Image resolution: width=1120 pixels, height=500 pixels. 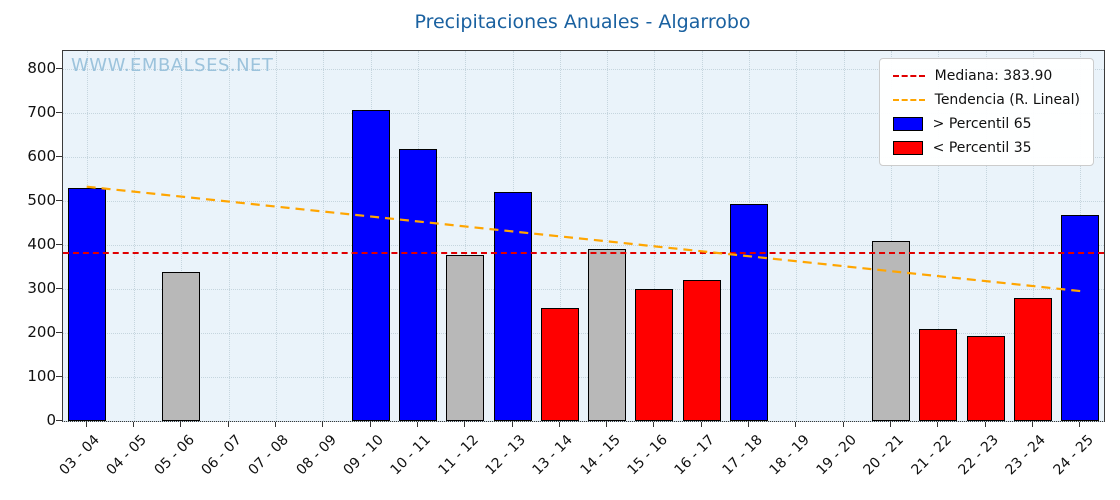 I want to click on x-tick-label: 23 - 24, so click(x=1026, y=455).